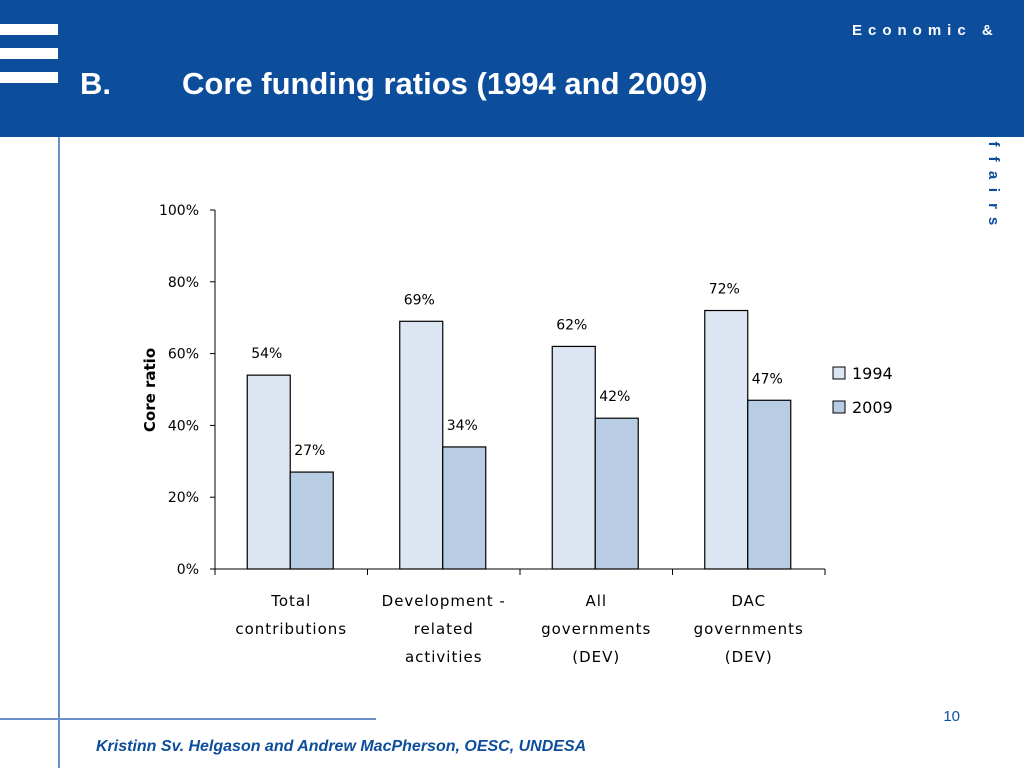  Describe the element at coordinates (872, 373) in the screenshot. I see `legend-label-1994: 1994` at that location.